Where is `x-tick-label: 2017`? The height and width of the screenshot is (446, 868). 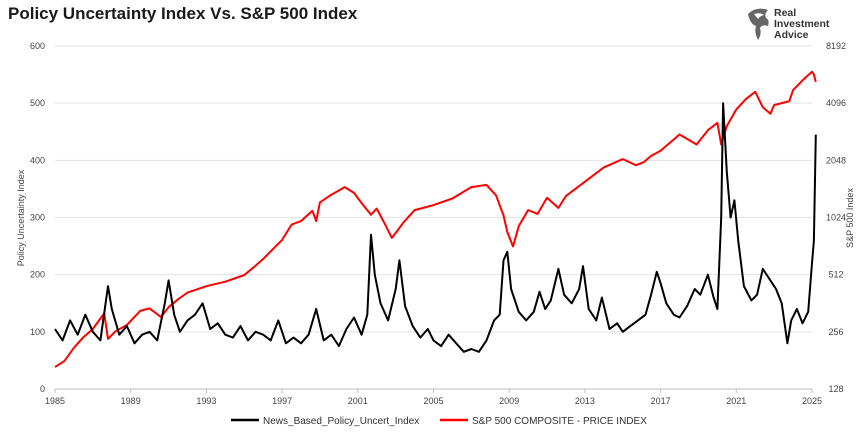
x-tick-label: 2017 is located at coordinates (661, 401).